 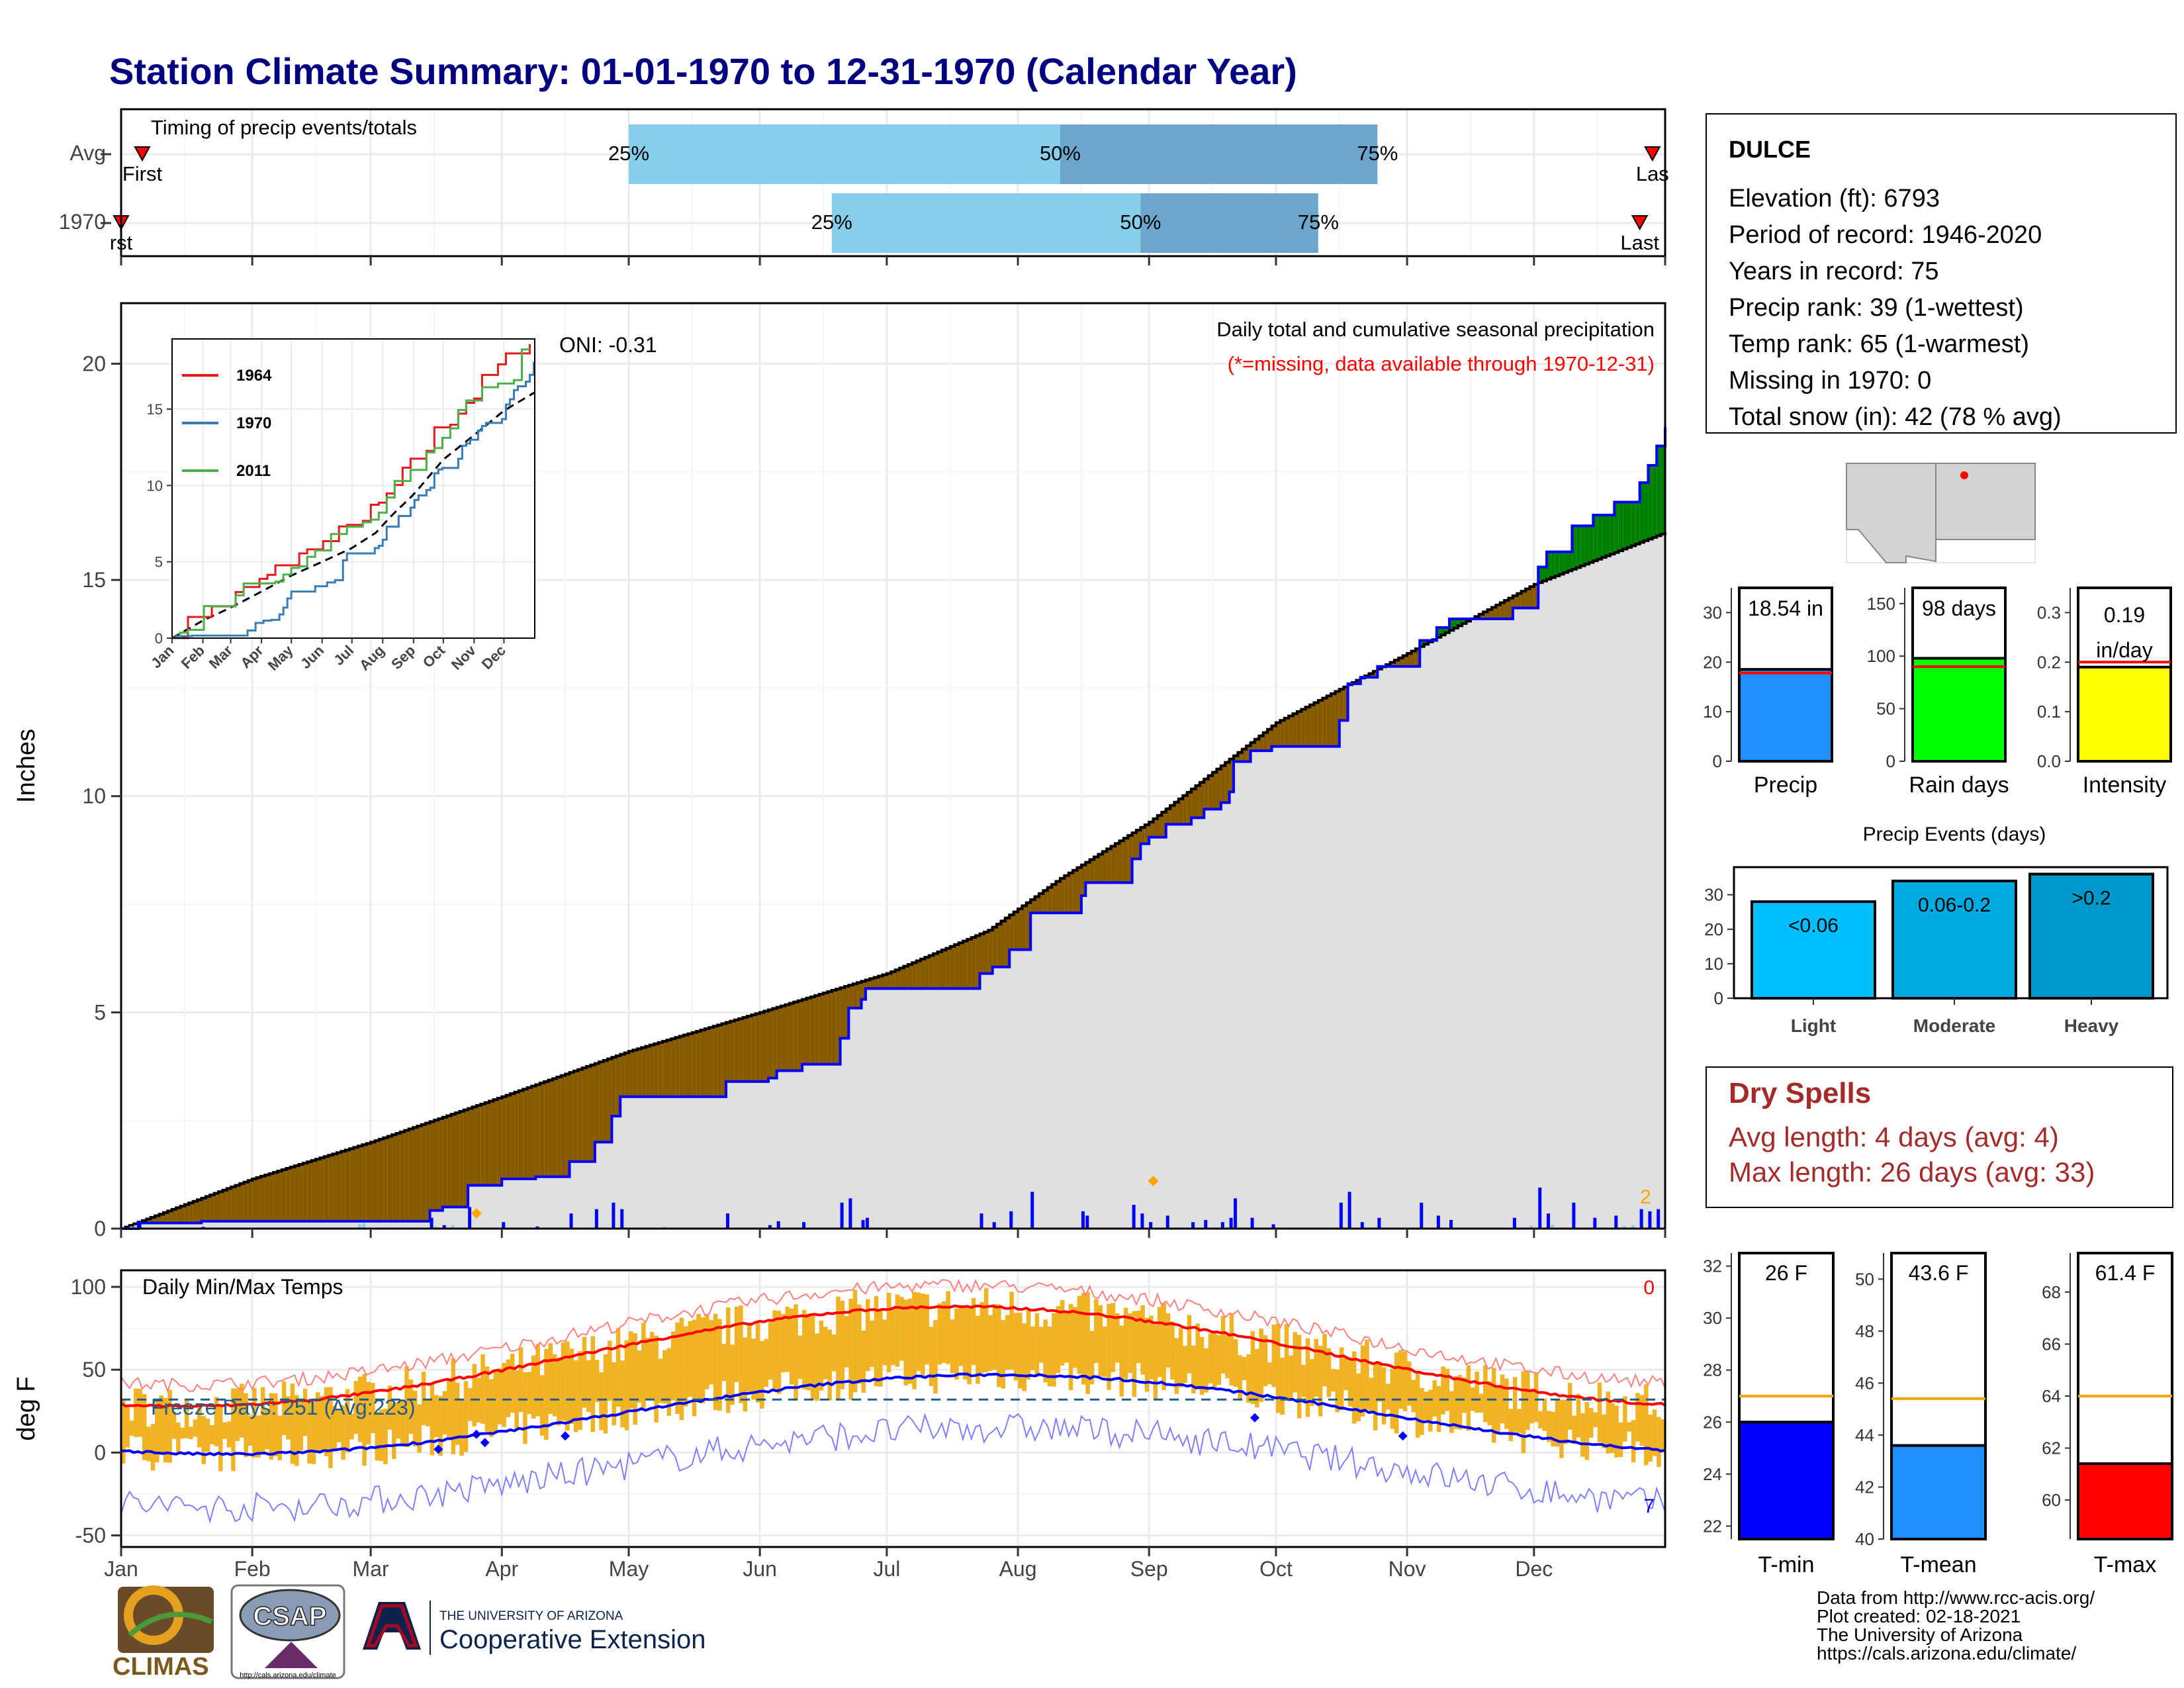 What do you see at coordinates (2051, 1396) in the screenshot?
I see `temp-summary-tick-label: 64` at bounding box center [2051, 1396].